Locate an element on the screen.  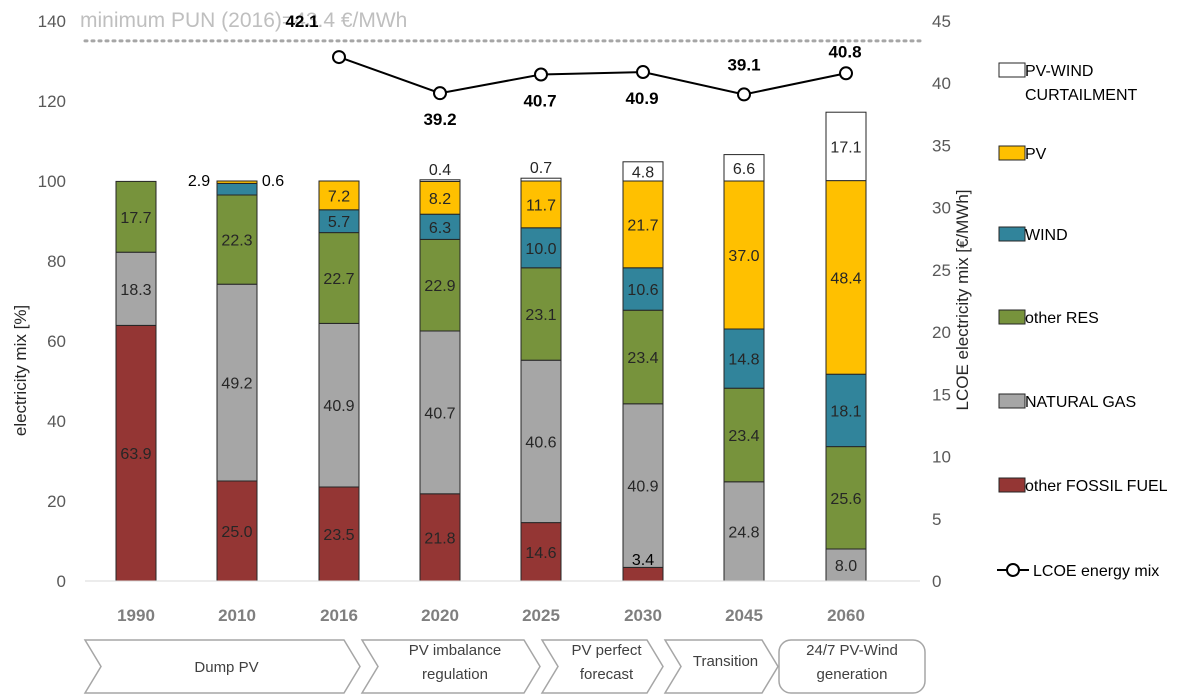
bar-data-label: 4.8 is located at coordinates (643, 172).